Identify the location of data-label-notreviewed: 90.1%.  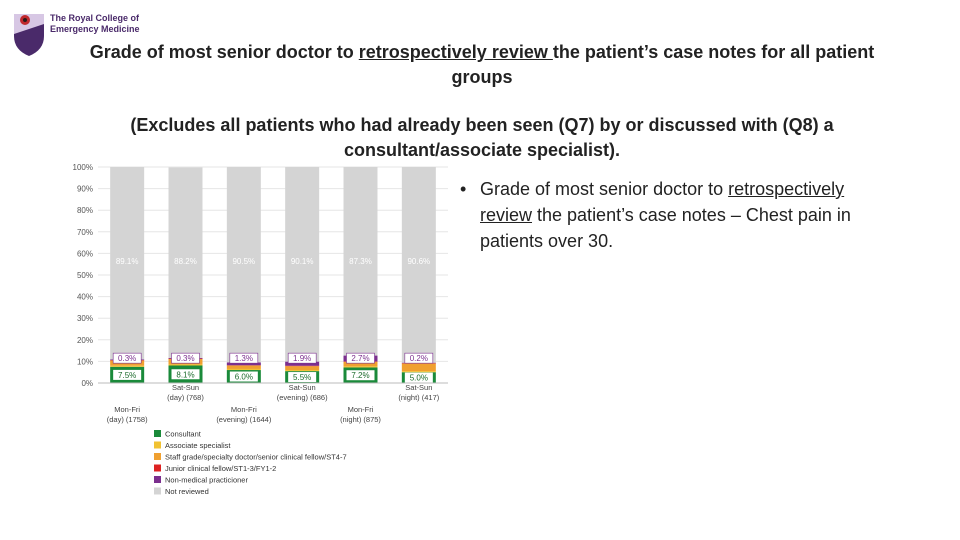
(302, 261).